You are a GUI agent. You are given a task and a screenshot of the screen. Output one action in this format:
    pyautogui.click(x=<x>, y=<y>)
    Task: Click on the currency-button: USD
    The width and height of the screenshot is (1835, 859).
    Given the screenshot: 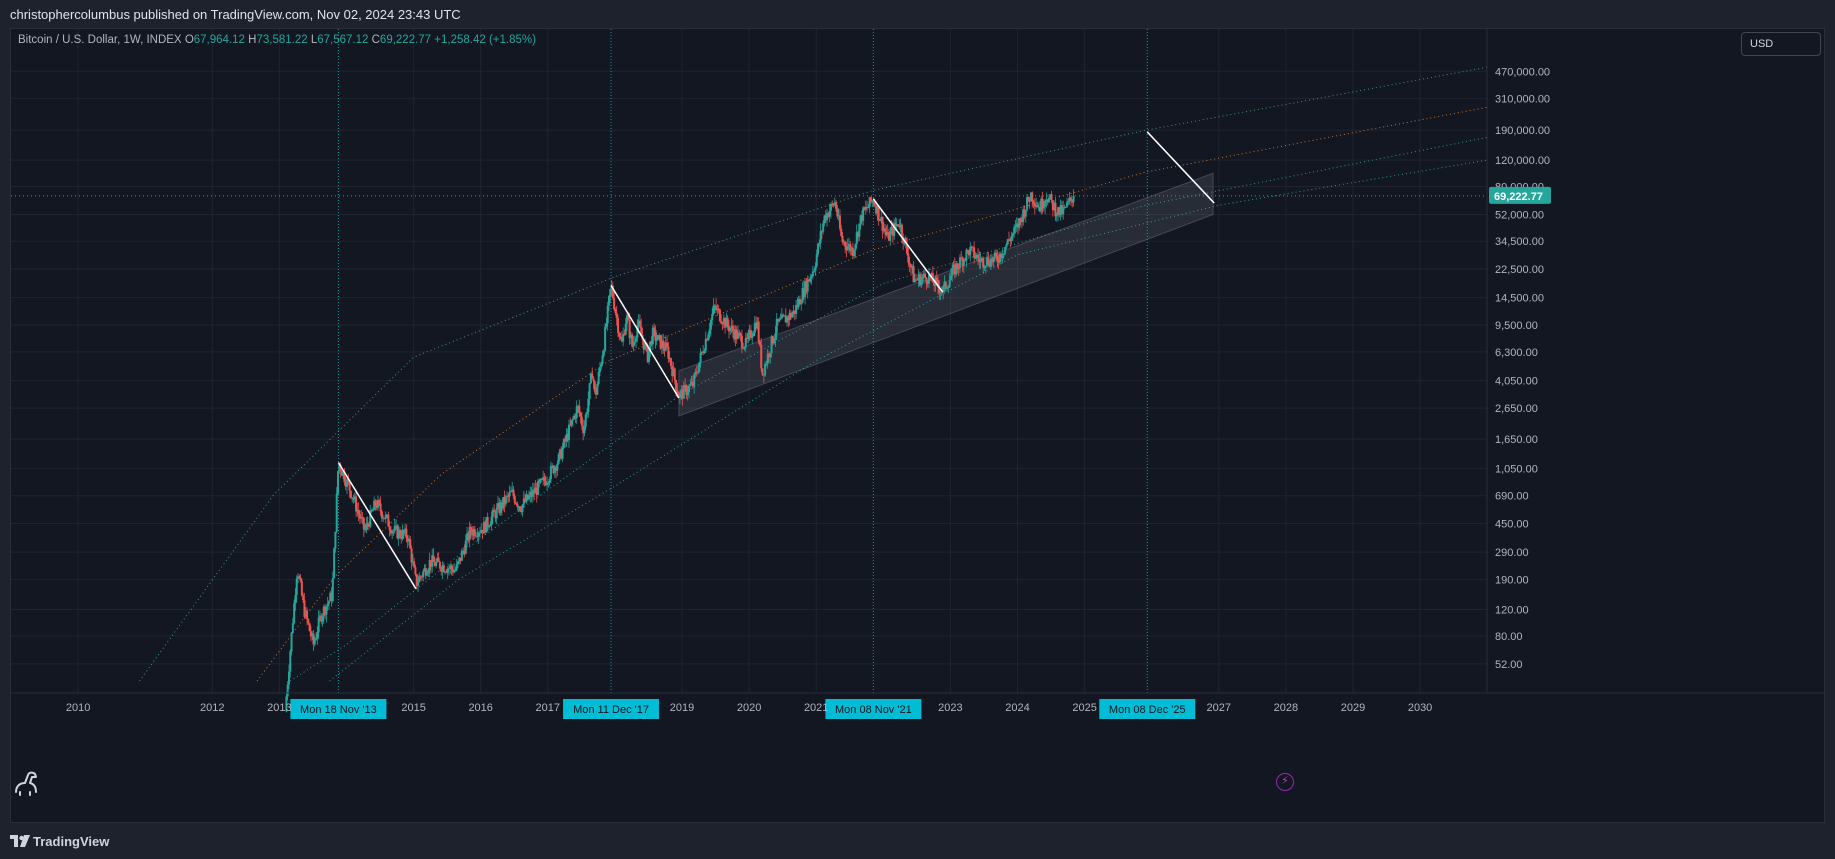 What is the action you would take?
    pyautogui.click(x=1781, y=44)
    